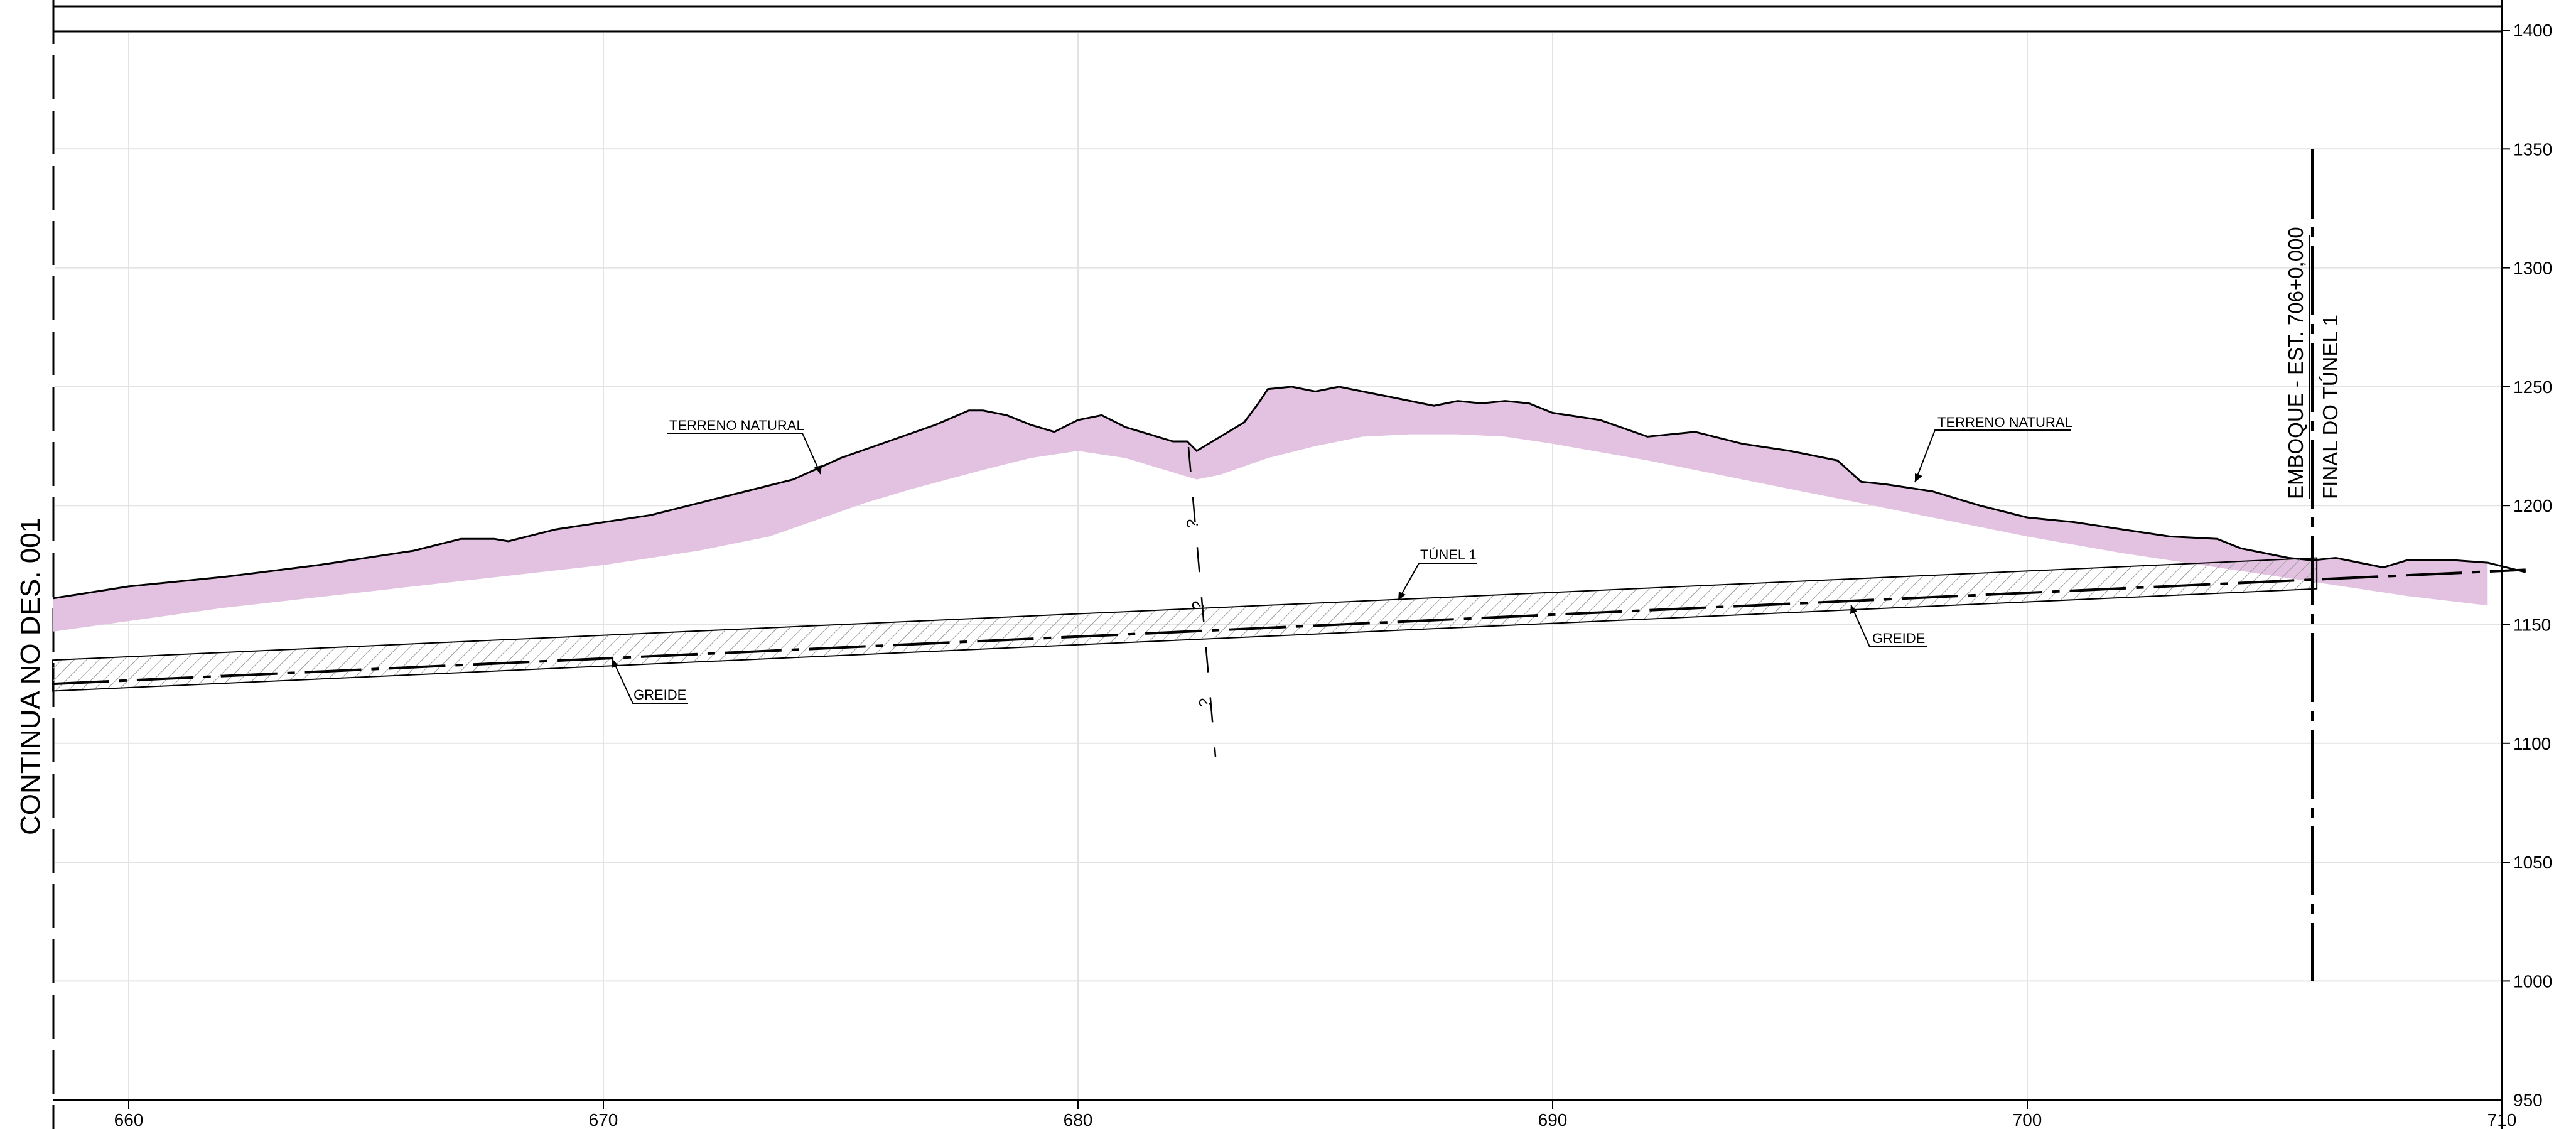  What do you see at coordinates (2005, 422) in the screenshot?
I see `callout-terreno-natural-right-text: TERRENO NATURAL` at bounding box center [2005, 422].